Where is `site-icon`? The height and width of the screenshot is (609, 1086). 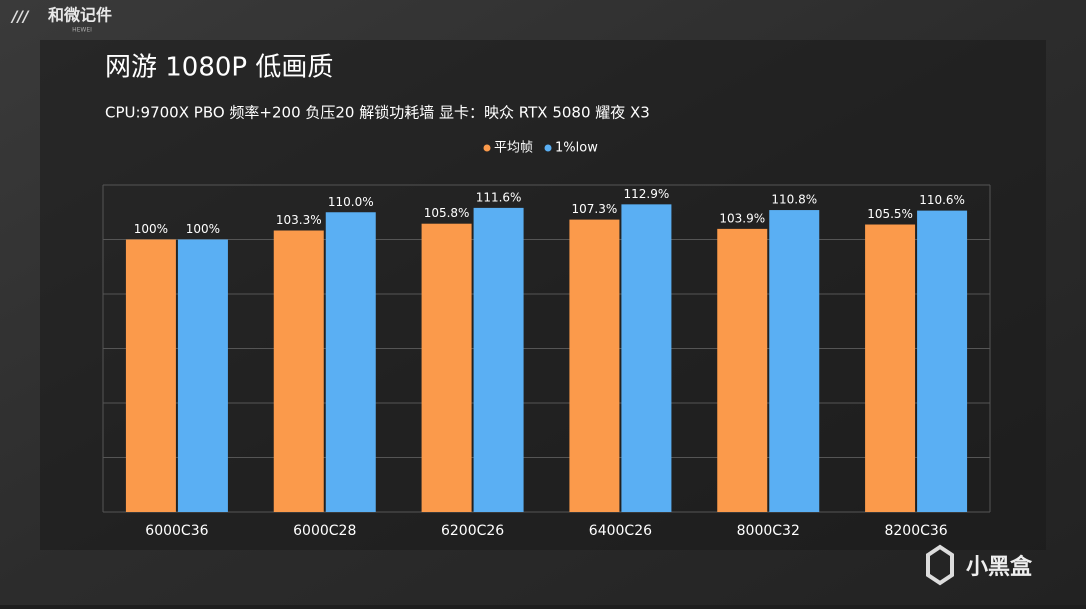 site-icon is located at coordinates (940, 565).